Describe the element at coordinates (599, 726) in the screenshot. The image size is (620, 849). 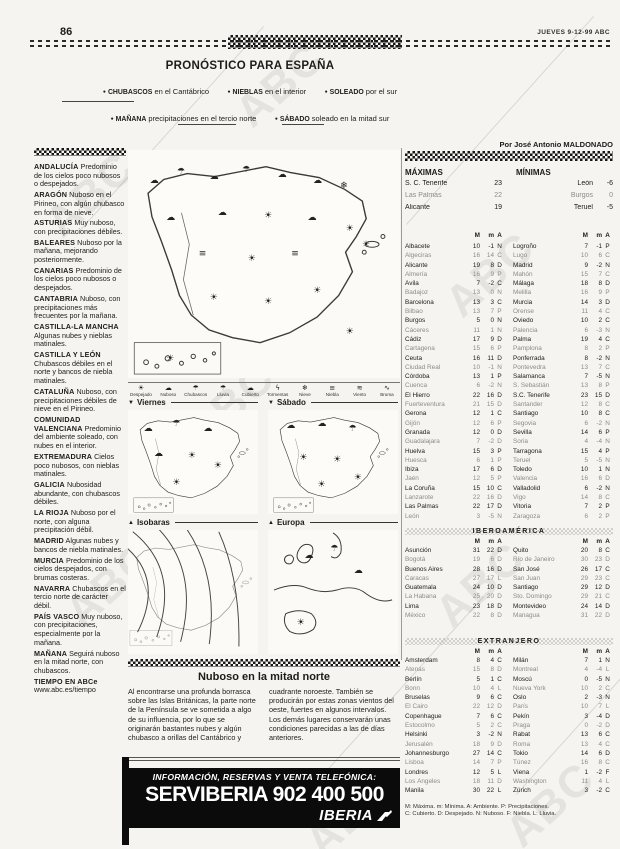
I see `value-cell: -2` at that location.